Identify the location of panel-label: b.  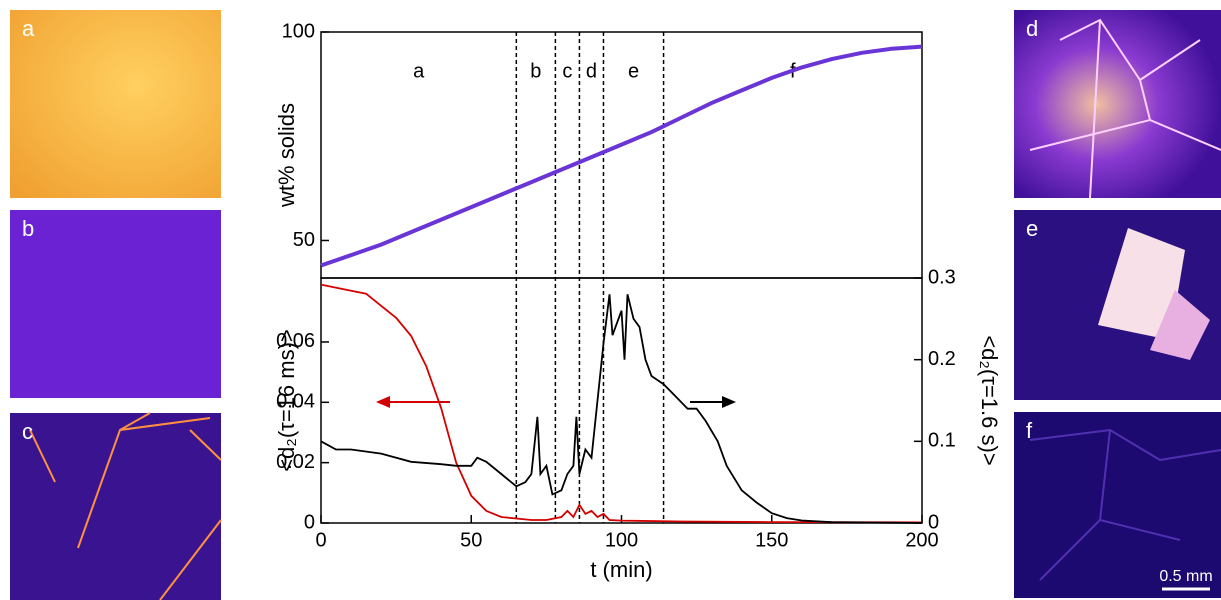
(28, 228).